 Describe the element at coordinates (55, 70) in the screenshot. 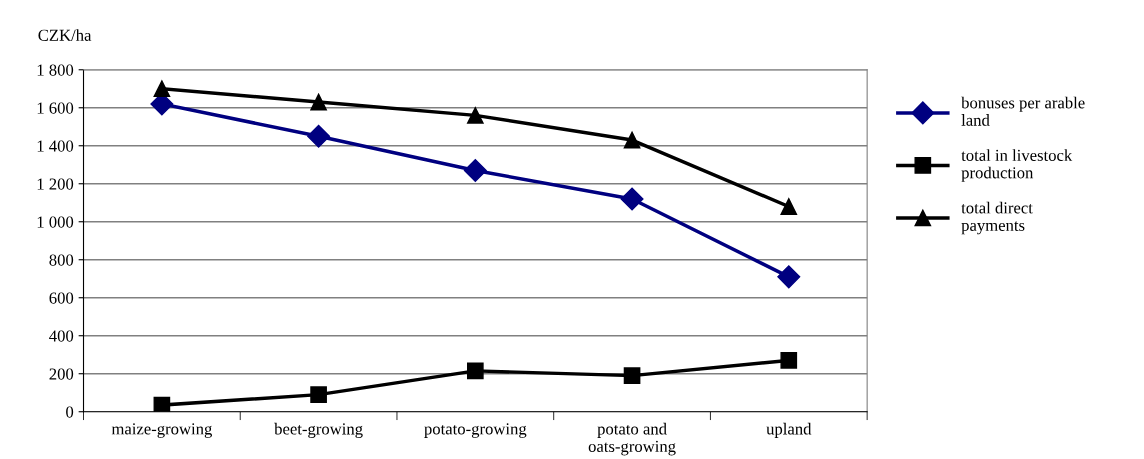

I see `y-tick-label: 1 800` at that location.